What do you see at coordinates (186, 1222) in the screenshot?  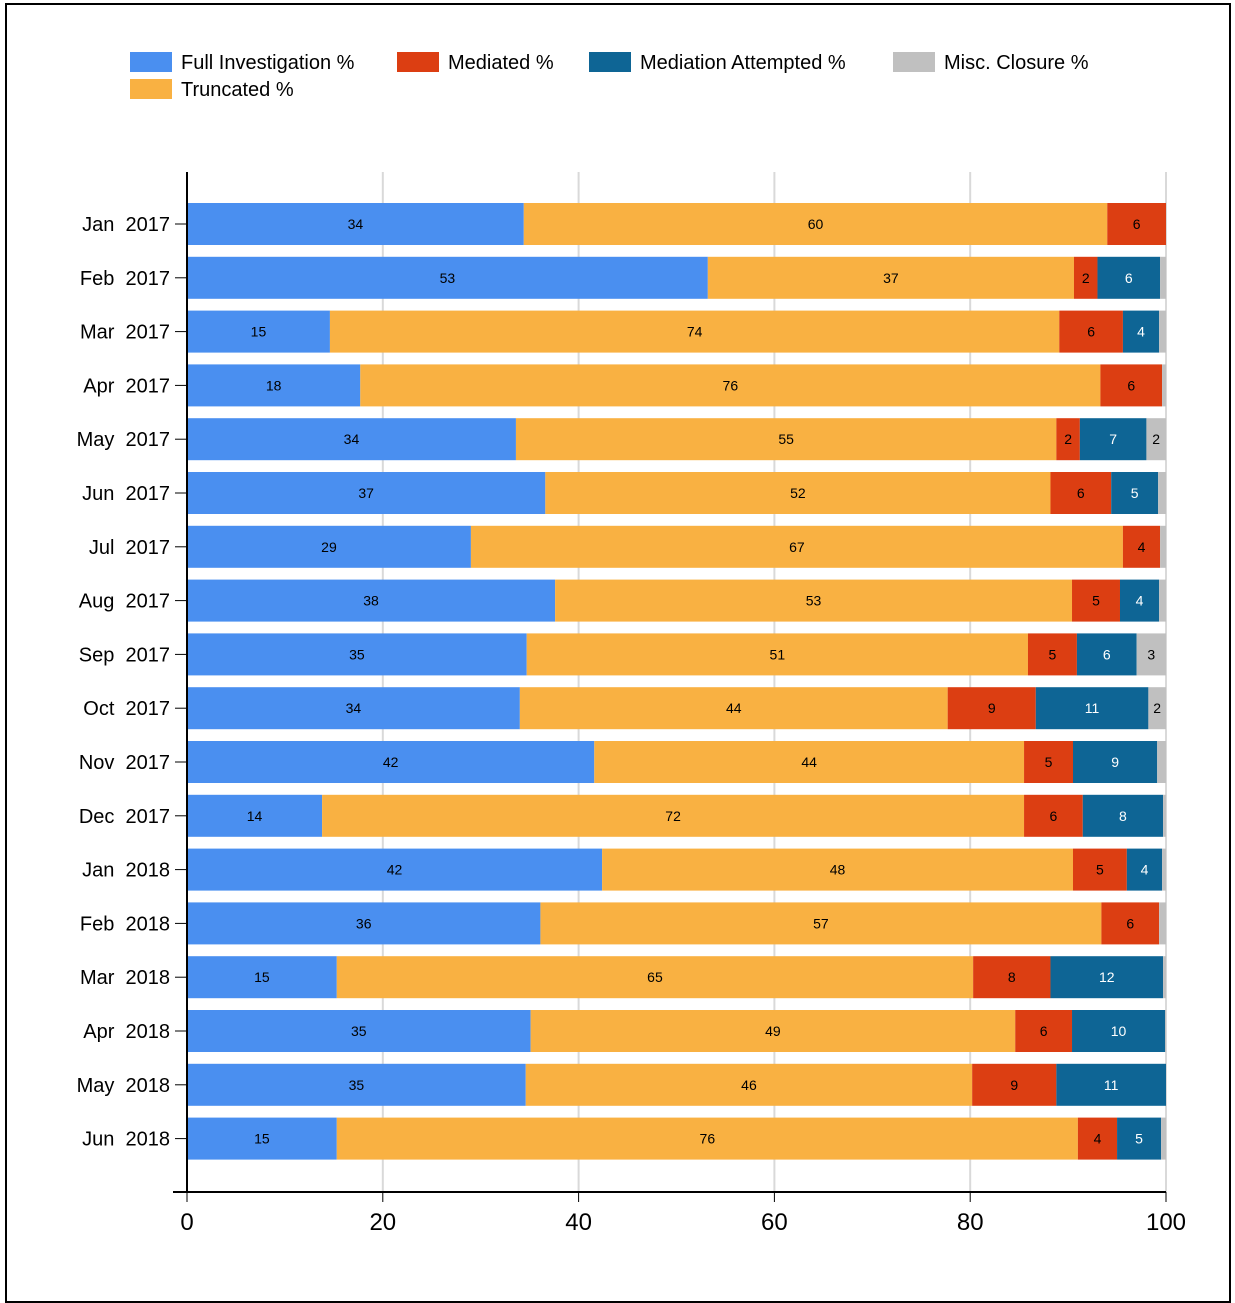 I see `x-tick-label: 0` at bounding box center [186, 1222].